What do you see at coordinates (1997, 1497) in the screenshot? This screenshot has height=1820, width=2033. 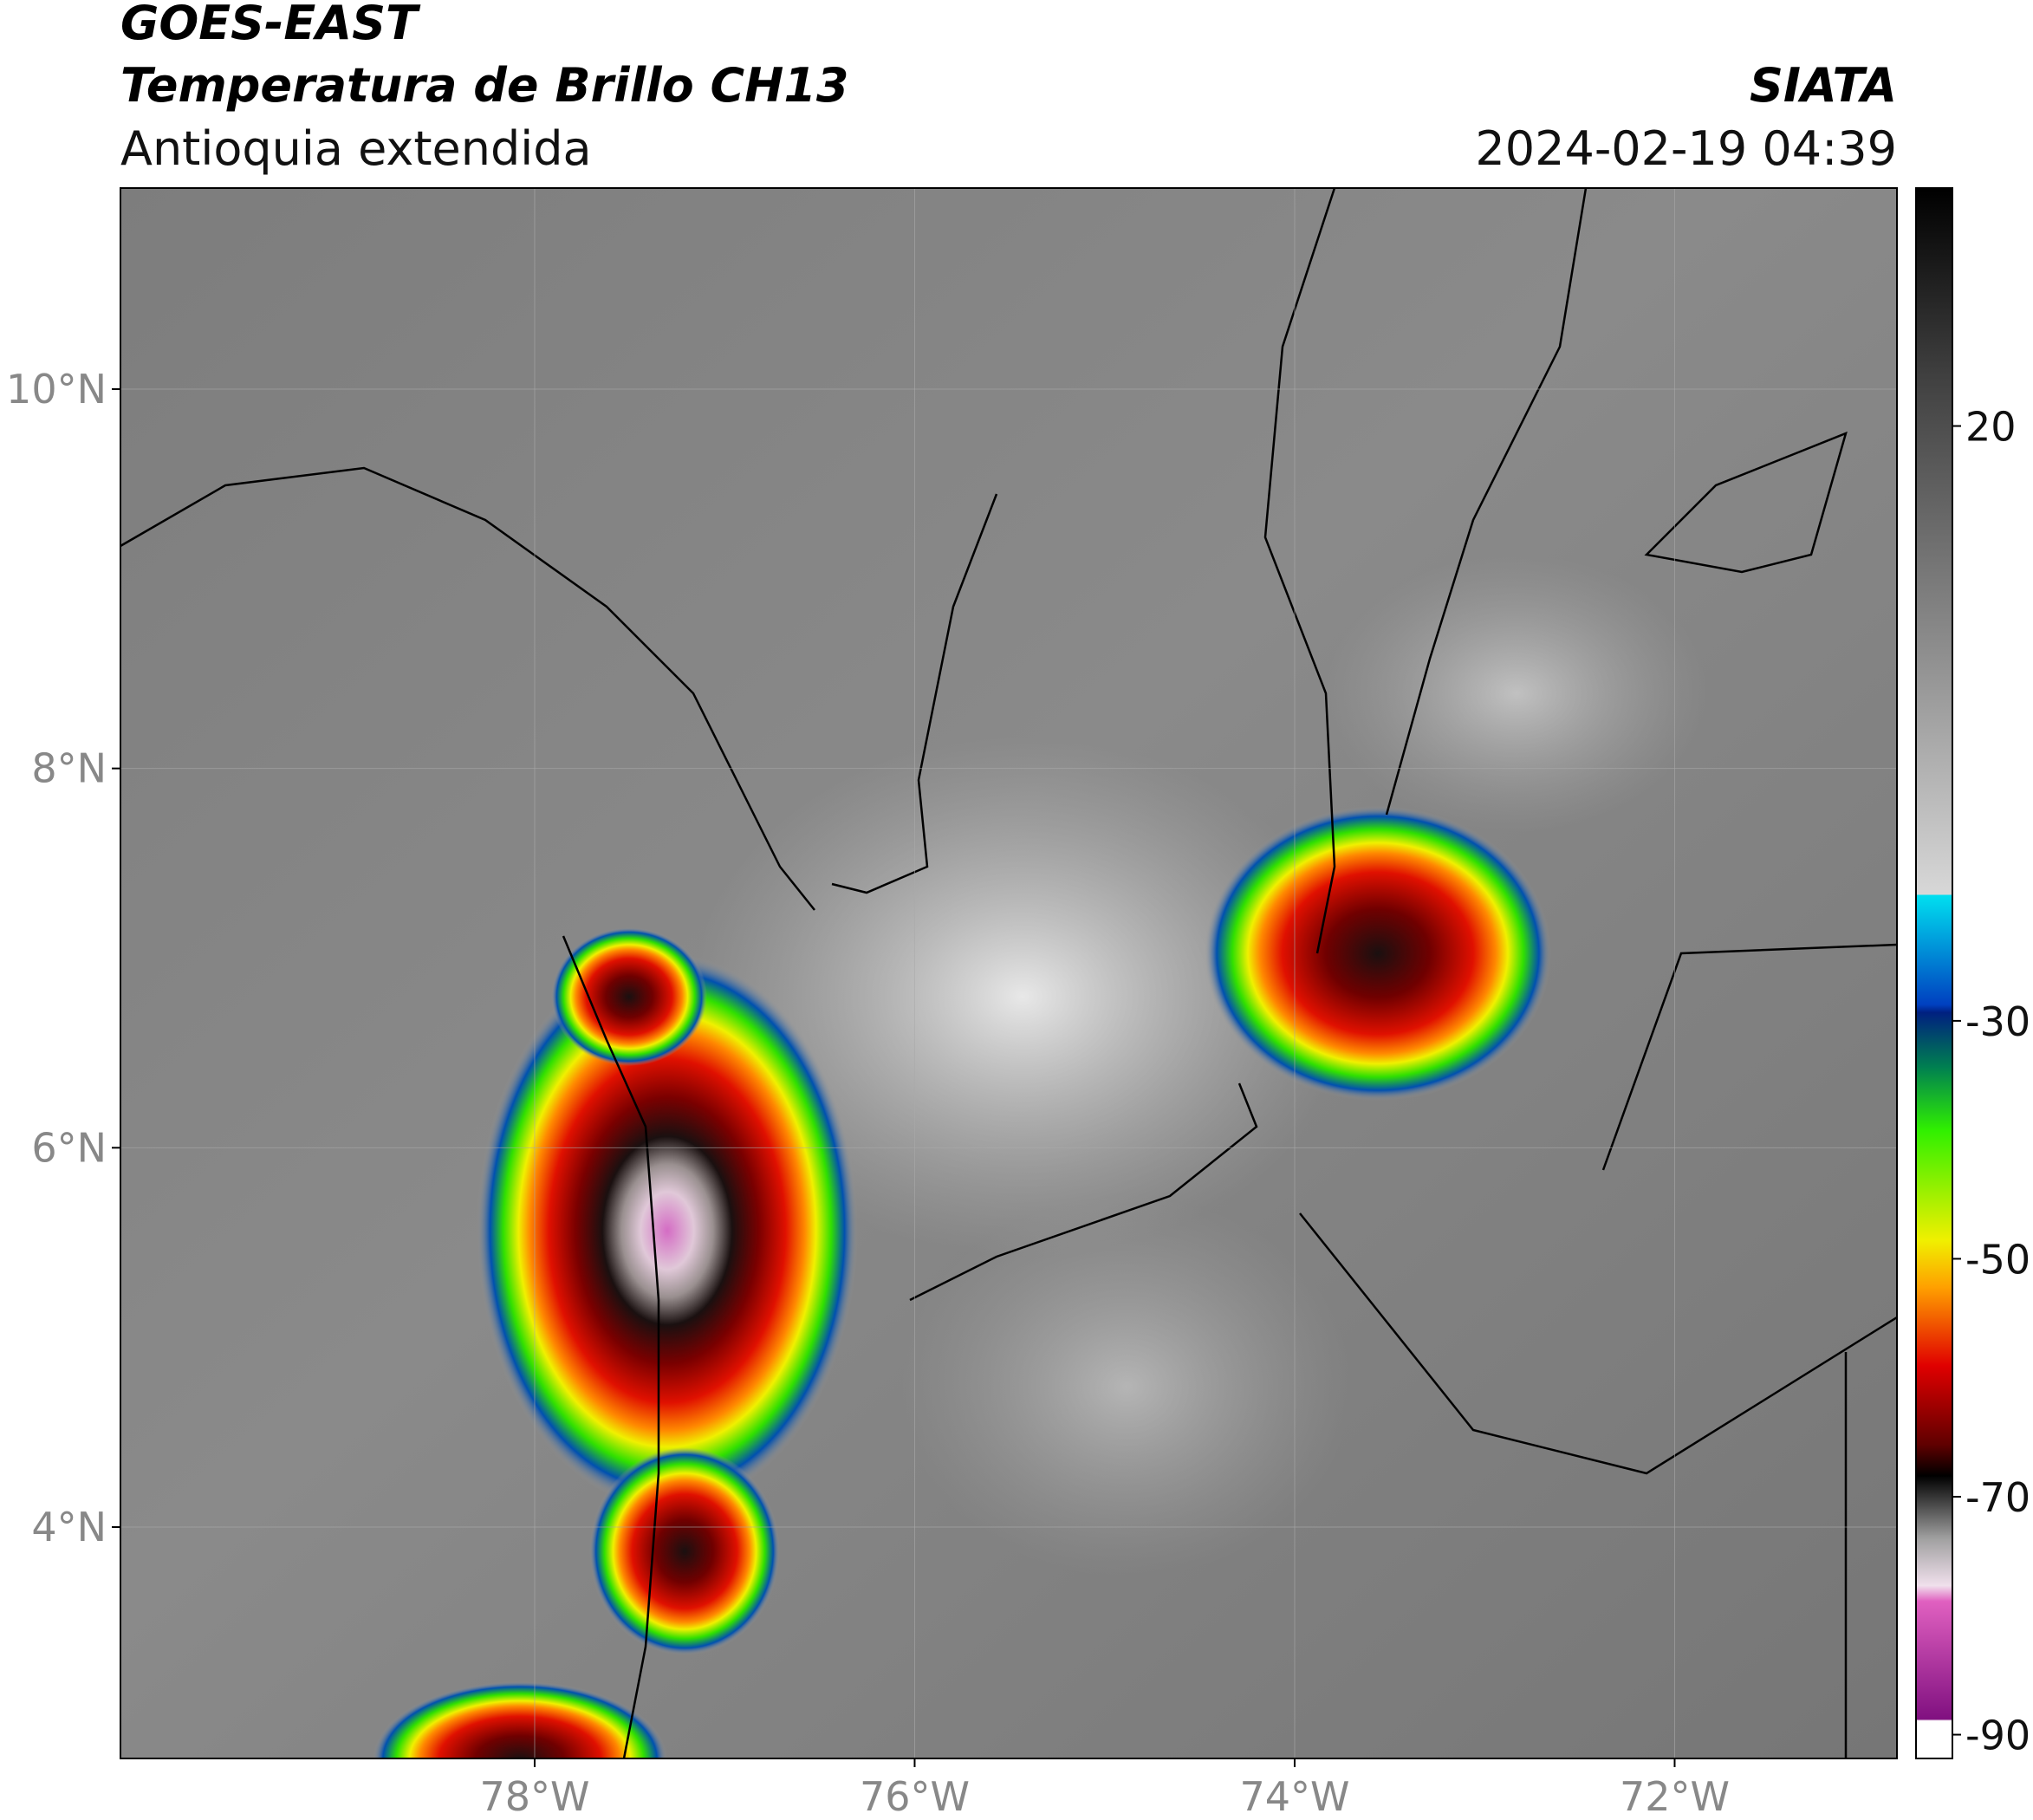 I see `colorbar-label: -70` at bounding box center [1997, 1497].